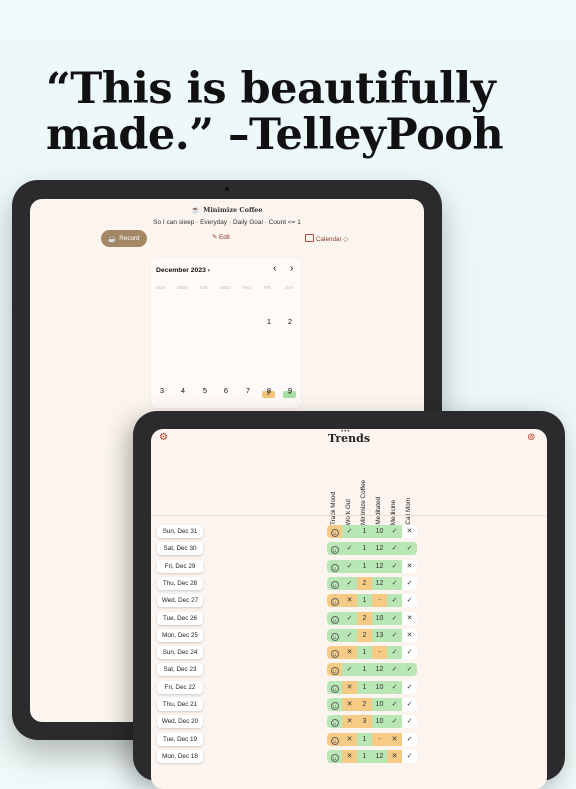  What do you see at coordinates (269, 321) in the screenshot?
I see `calendar-day: 1` at bounding box center [269, 321].